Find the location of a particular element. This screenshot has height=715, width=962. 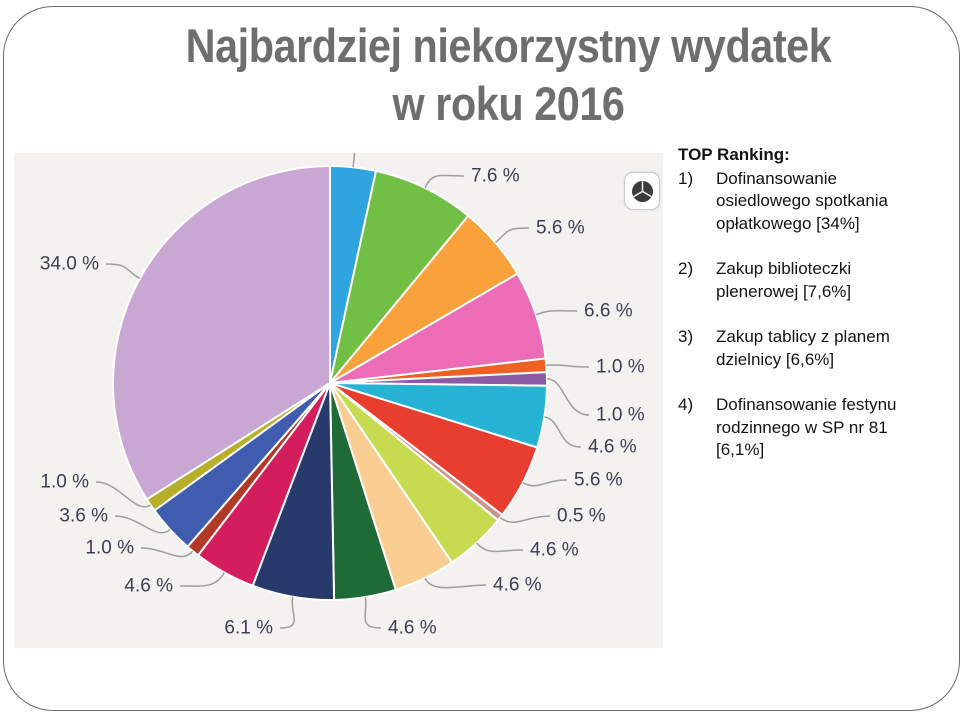

pie-chart-icon is located at coordinates (642, 191).